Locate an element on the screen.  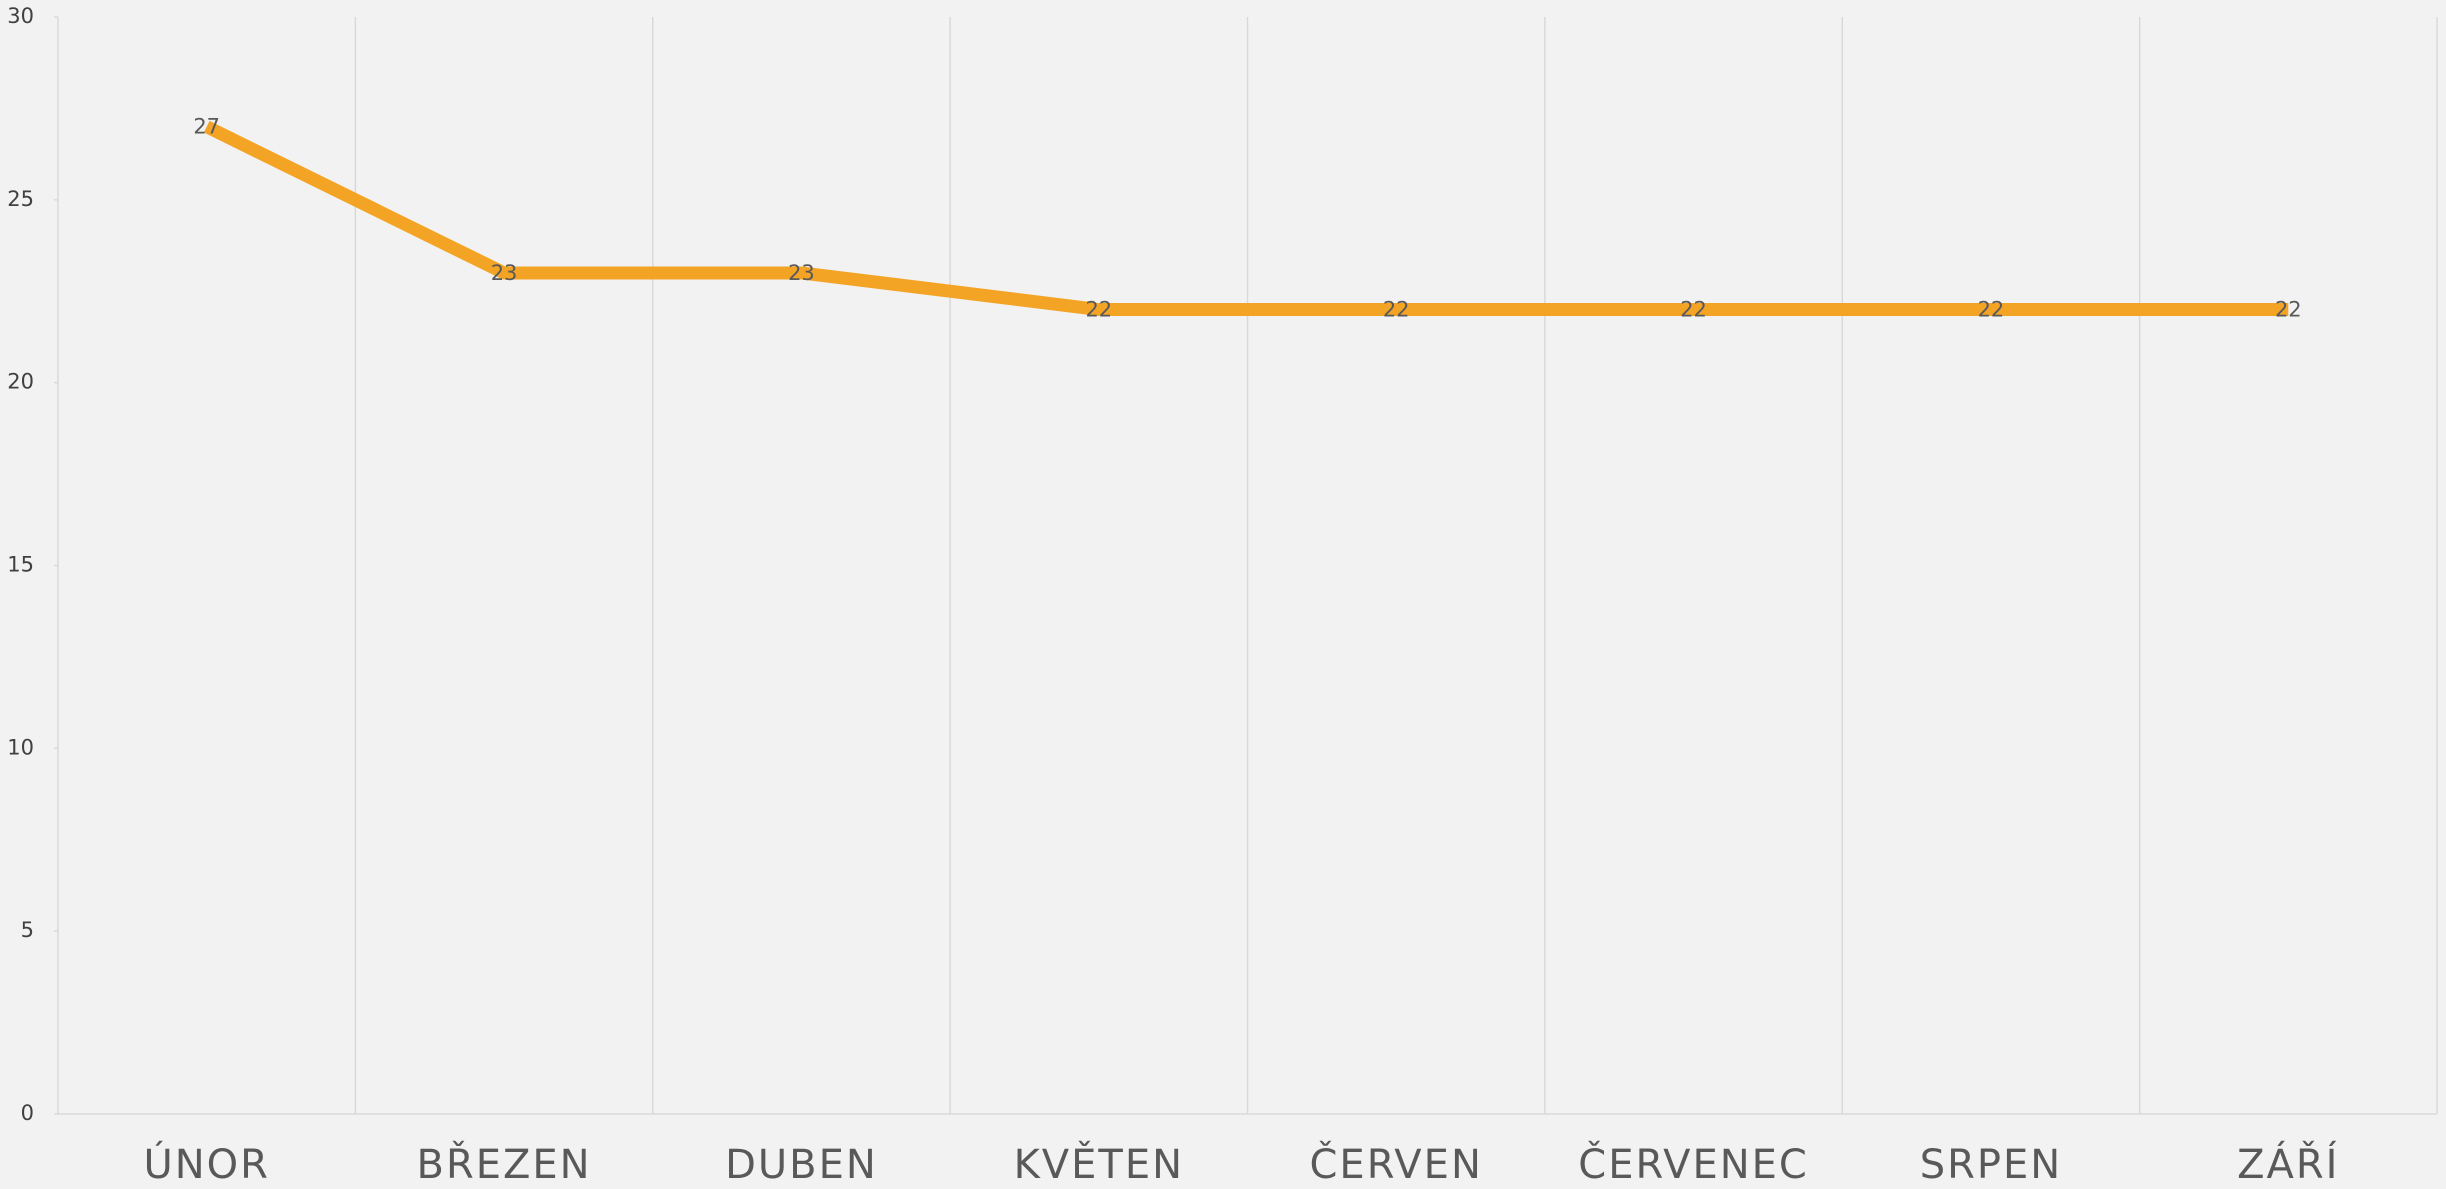
y-tick-label: 5 is located at coordinates (27, 930).